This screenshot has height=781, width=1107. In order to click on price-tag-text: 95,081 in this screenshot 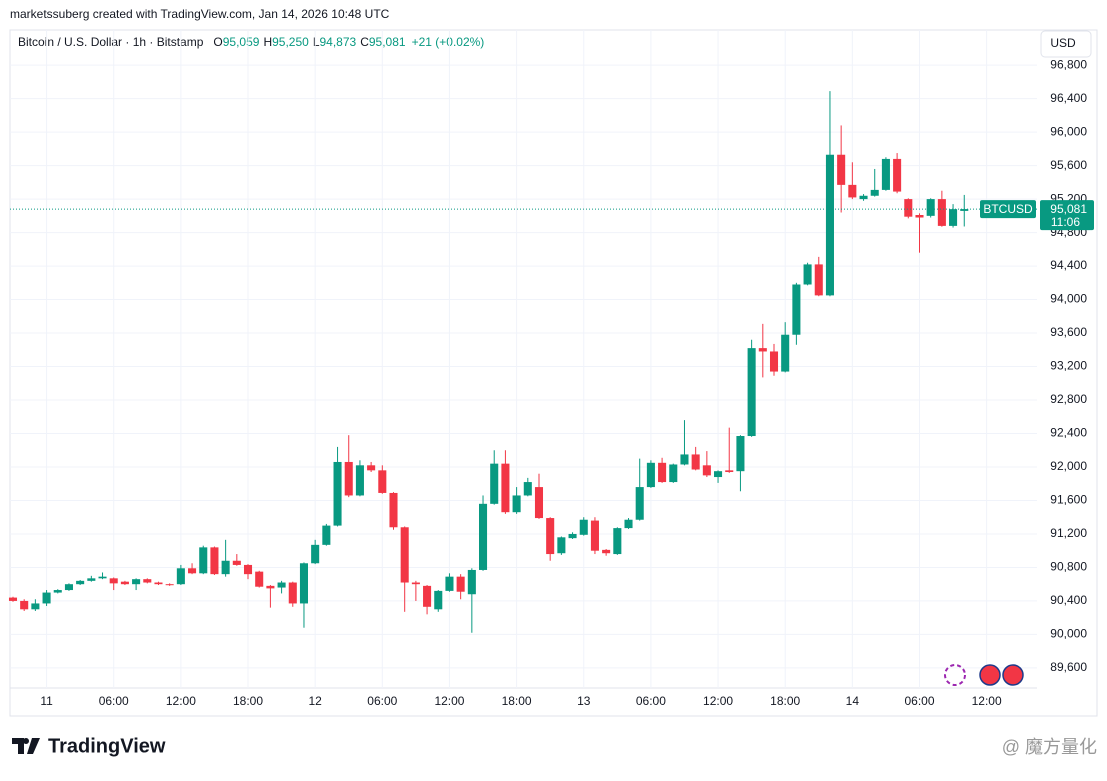, I will do `click(1068, 209)`.